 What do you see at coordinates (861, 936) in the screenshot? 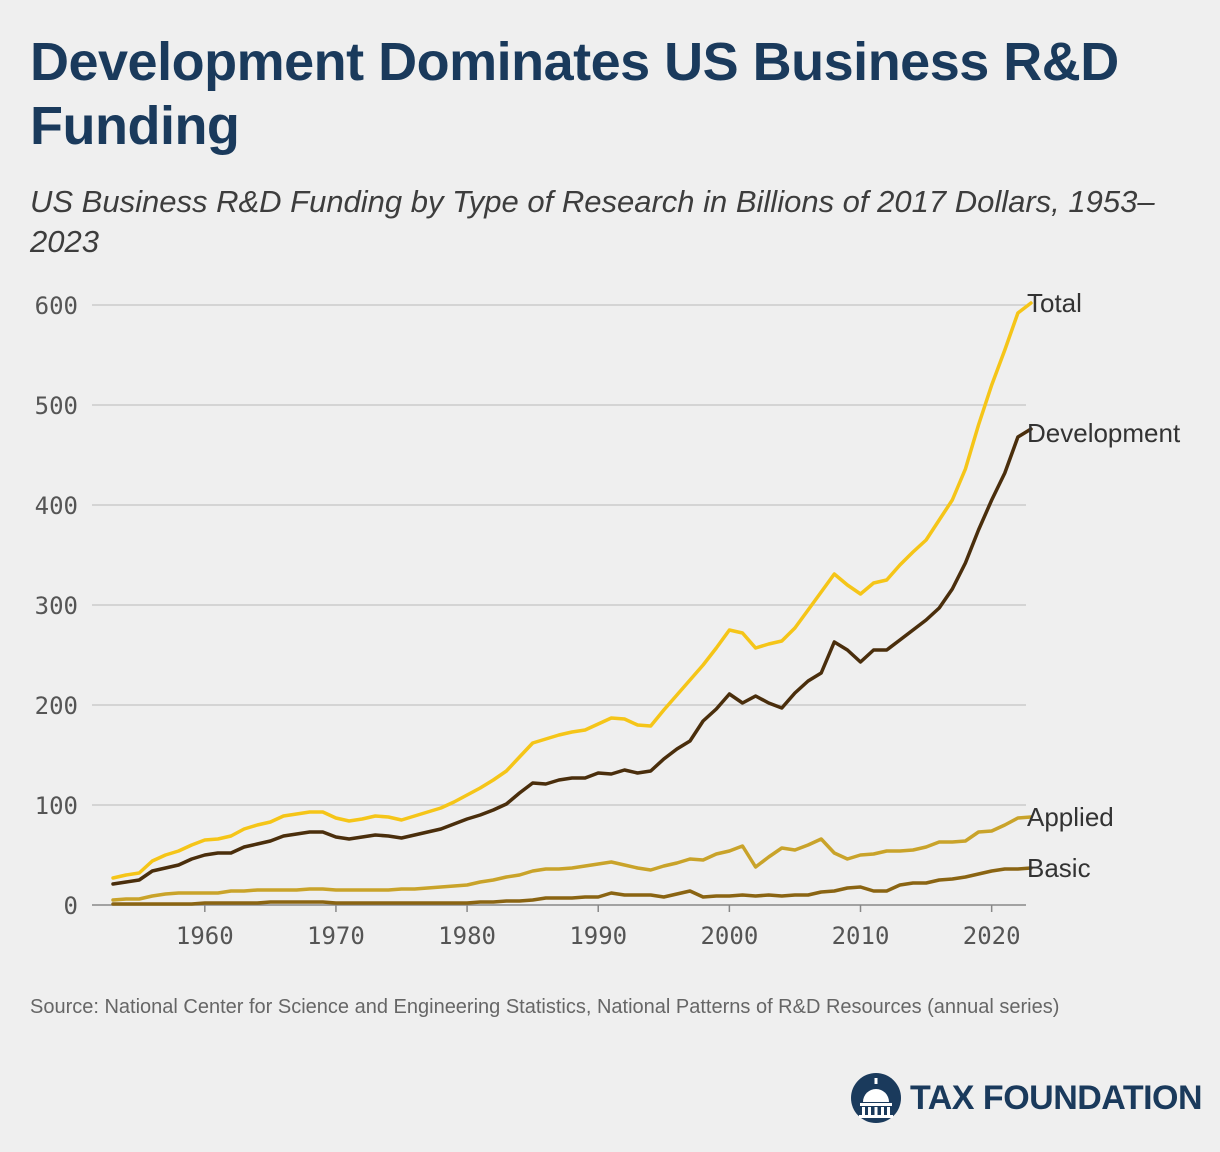
I see `x-tick-label: 2010` at bounding box center [861, 936].